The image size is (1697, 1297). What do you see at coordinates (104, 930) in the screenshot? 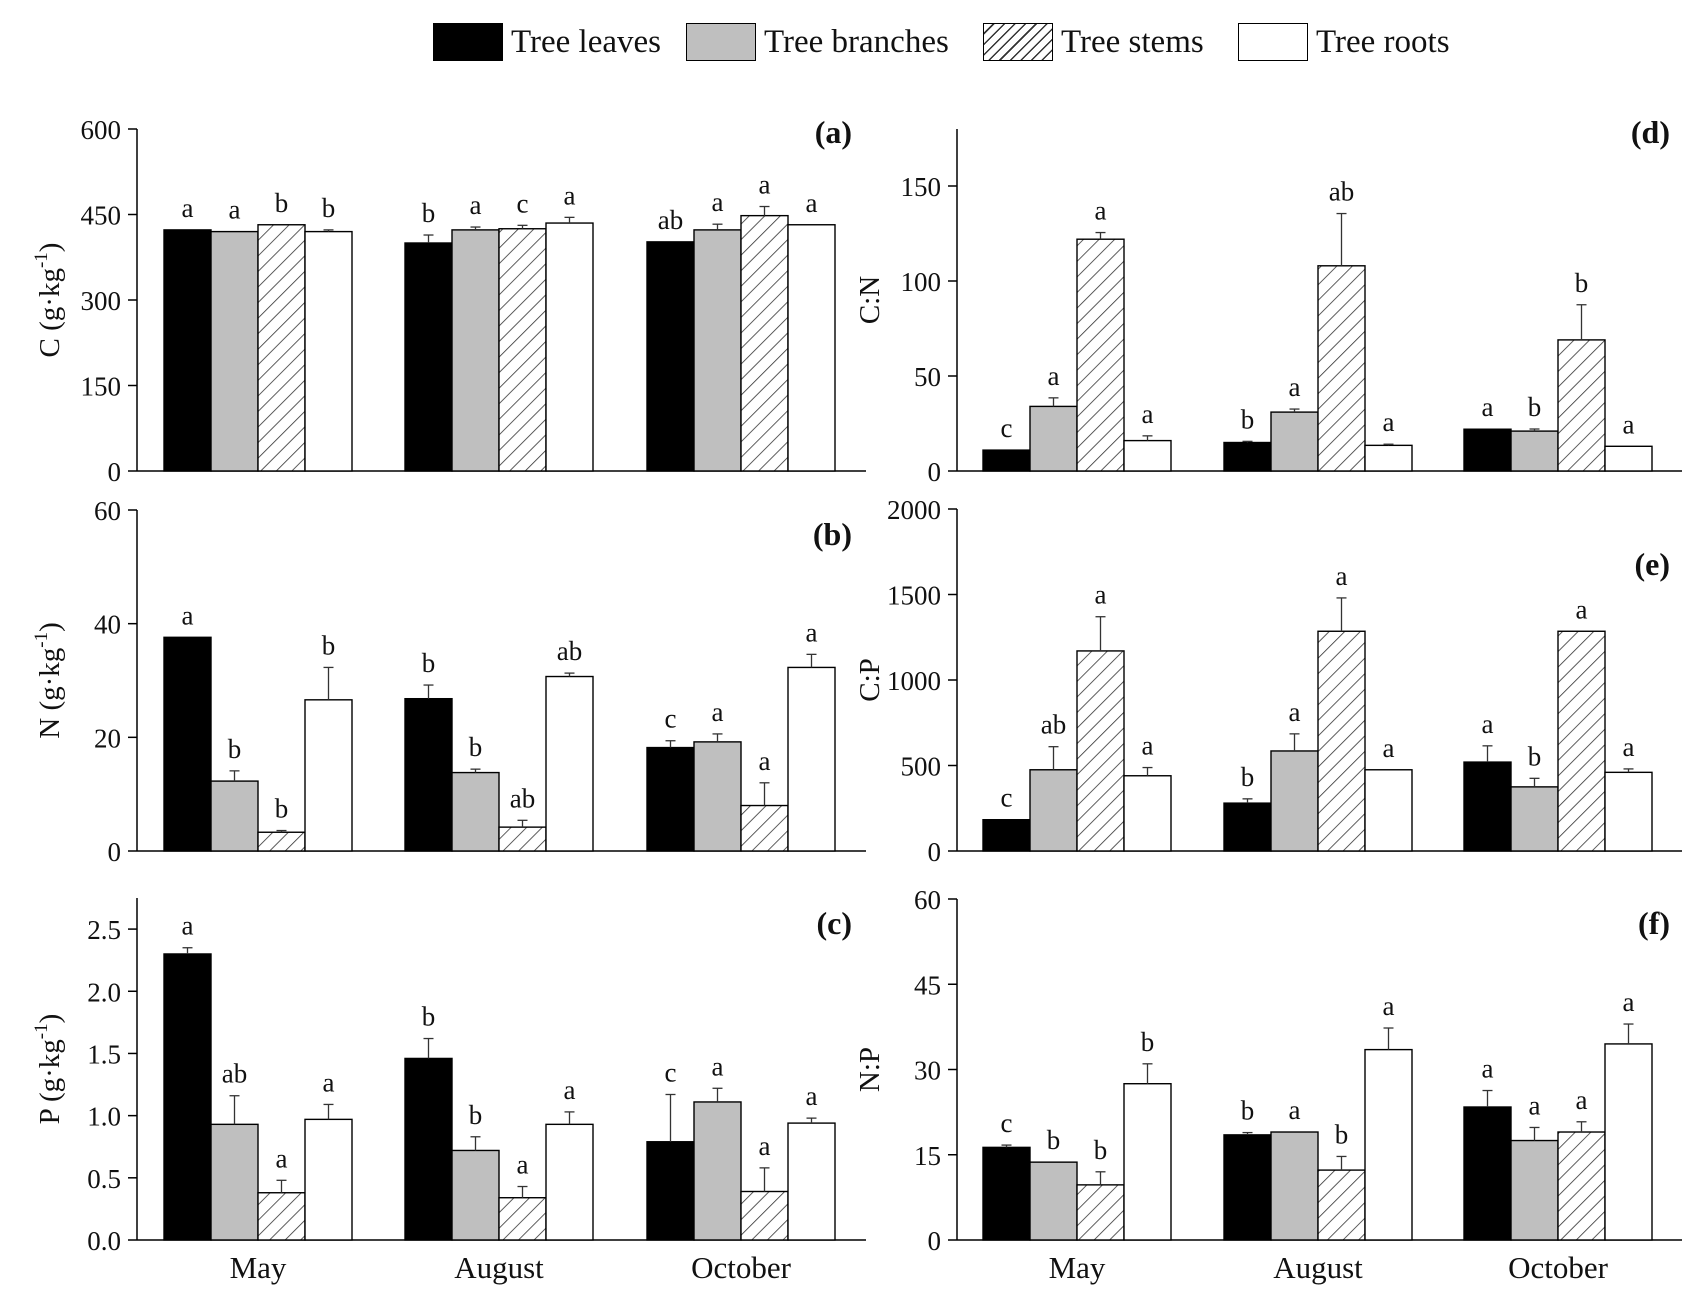
I see `panel-c-y-tick-label: 2.5` at bounding box center [104, 930].